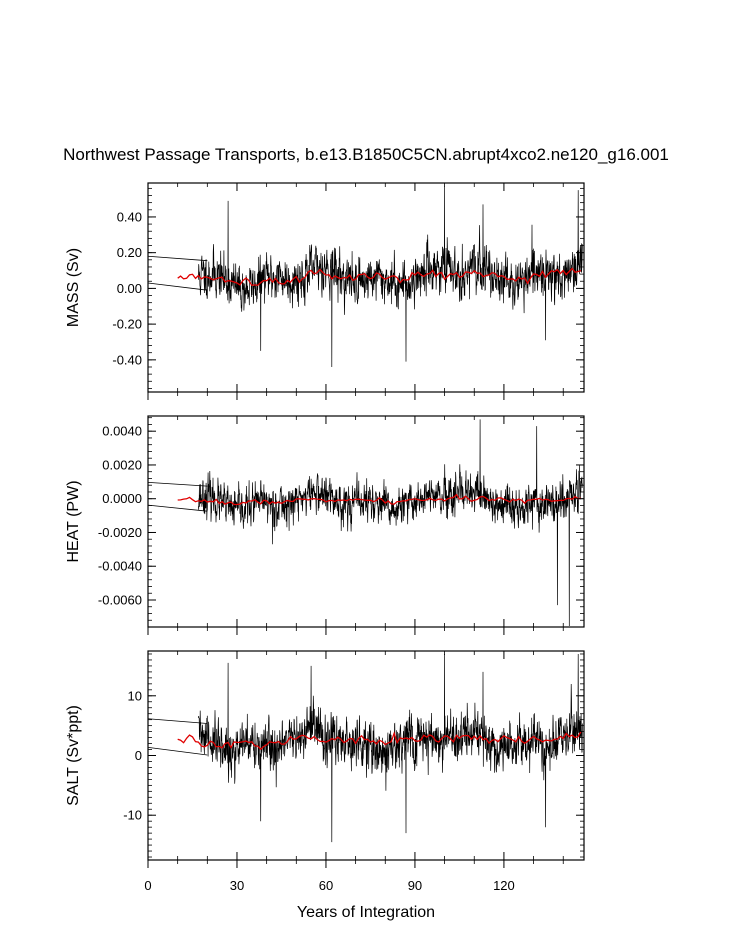 Image resolution: width=733 pixels, height=945 pixels. Describe the element at coordinates (379, 277) in the screenshot. I see `mass-smoothed-series-line` at that location.